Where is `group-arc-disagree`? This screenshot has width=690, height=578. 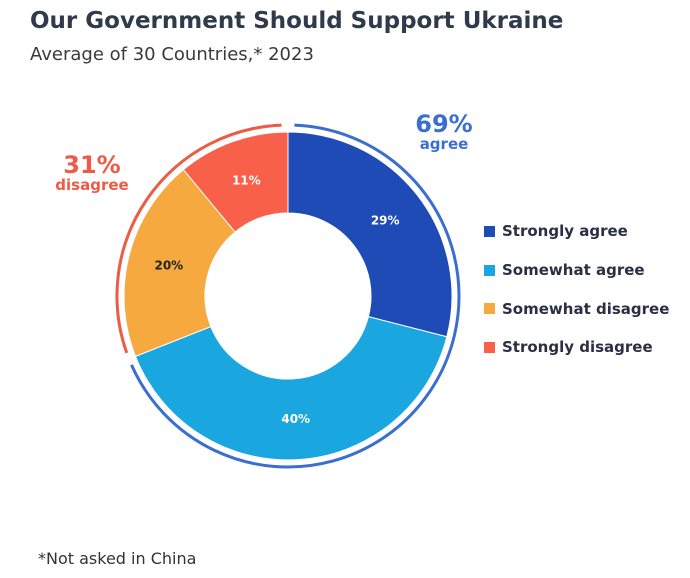
group-arc-disagree is located at coordinates (198, 238).